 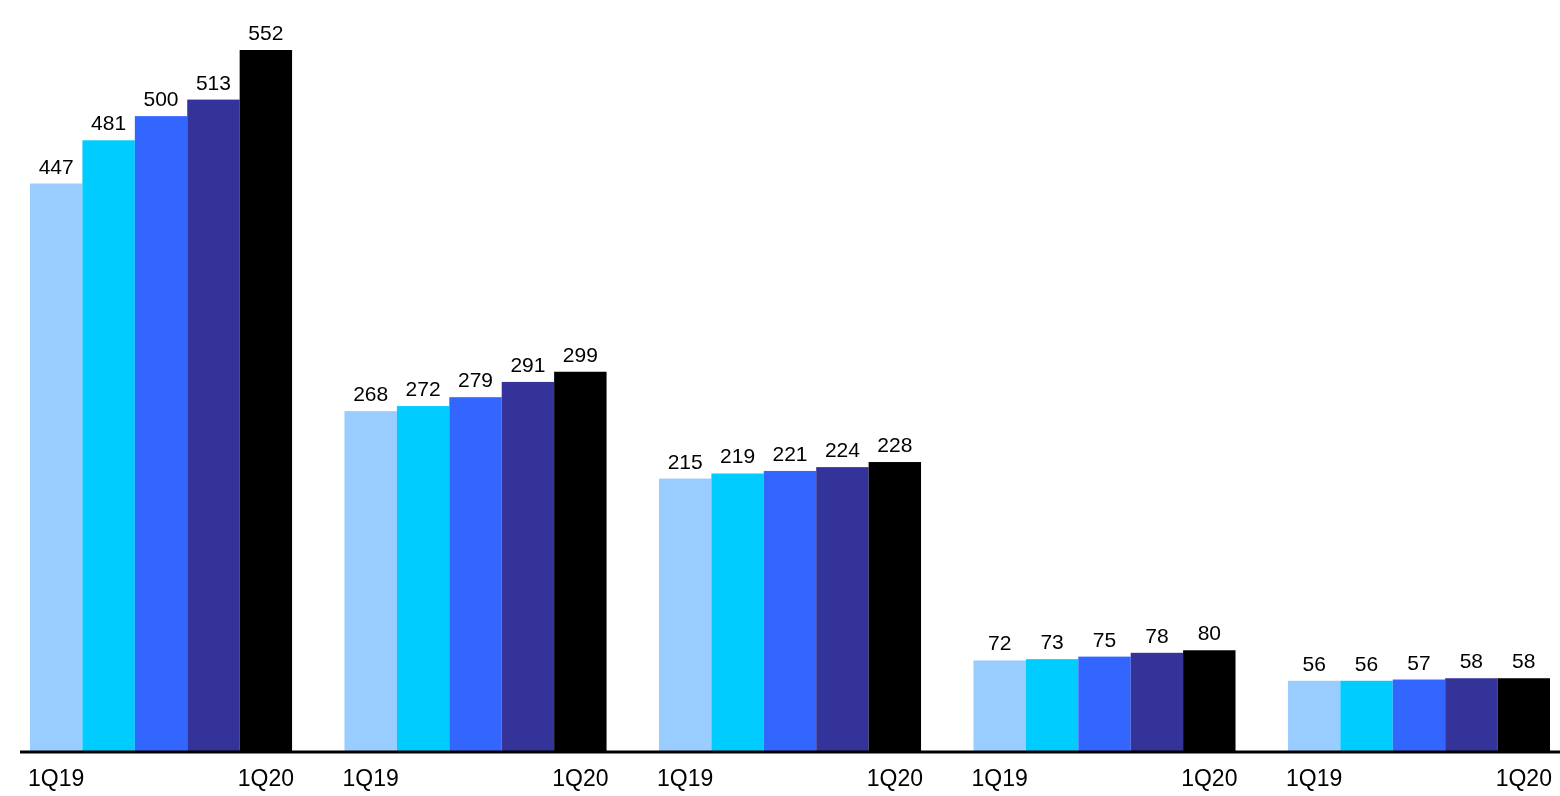 I want to click on data-label: 500, so click(x=161, y=99).